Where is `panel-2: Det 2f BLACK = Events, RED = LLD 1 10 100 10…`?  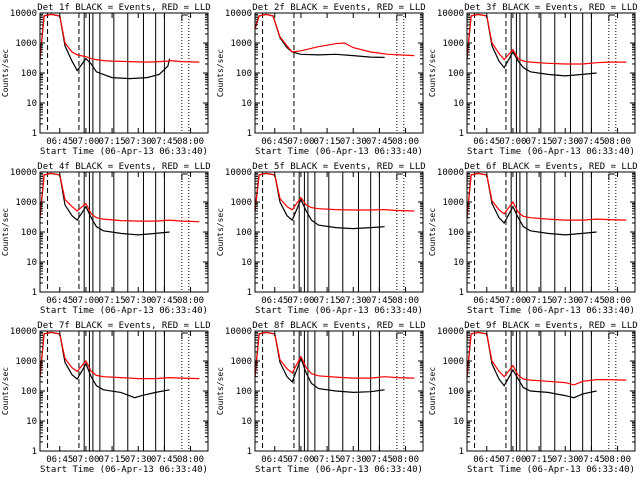
panel-2: Det 2f BLACK = Events, RED = LLD 1 10 100 10… is located at coordinates (321, 80).